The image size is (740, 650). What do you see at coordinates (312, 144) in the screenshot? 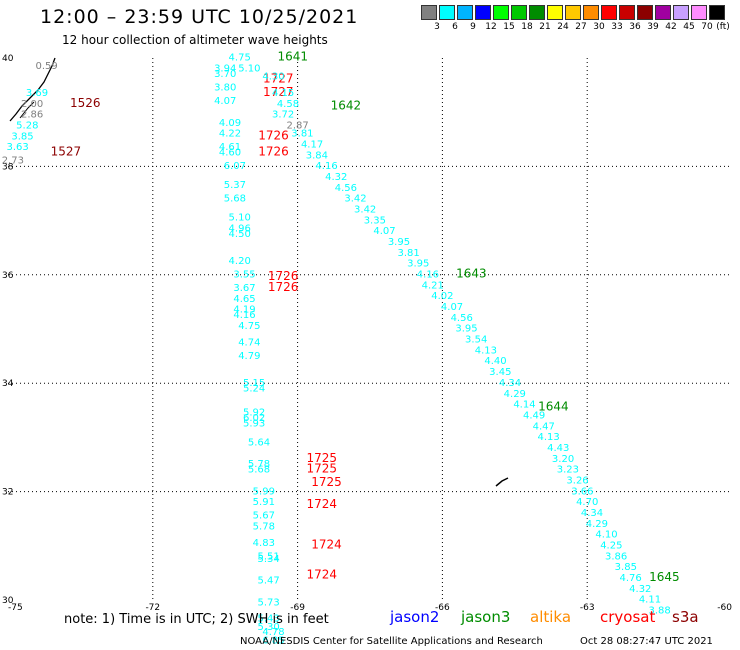
I see `swh-value: 4.17` at bounding box center [312, 144].